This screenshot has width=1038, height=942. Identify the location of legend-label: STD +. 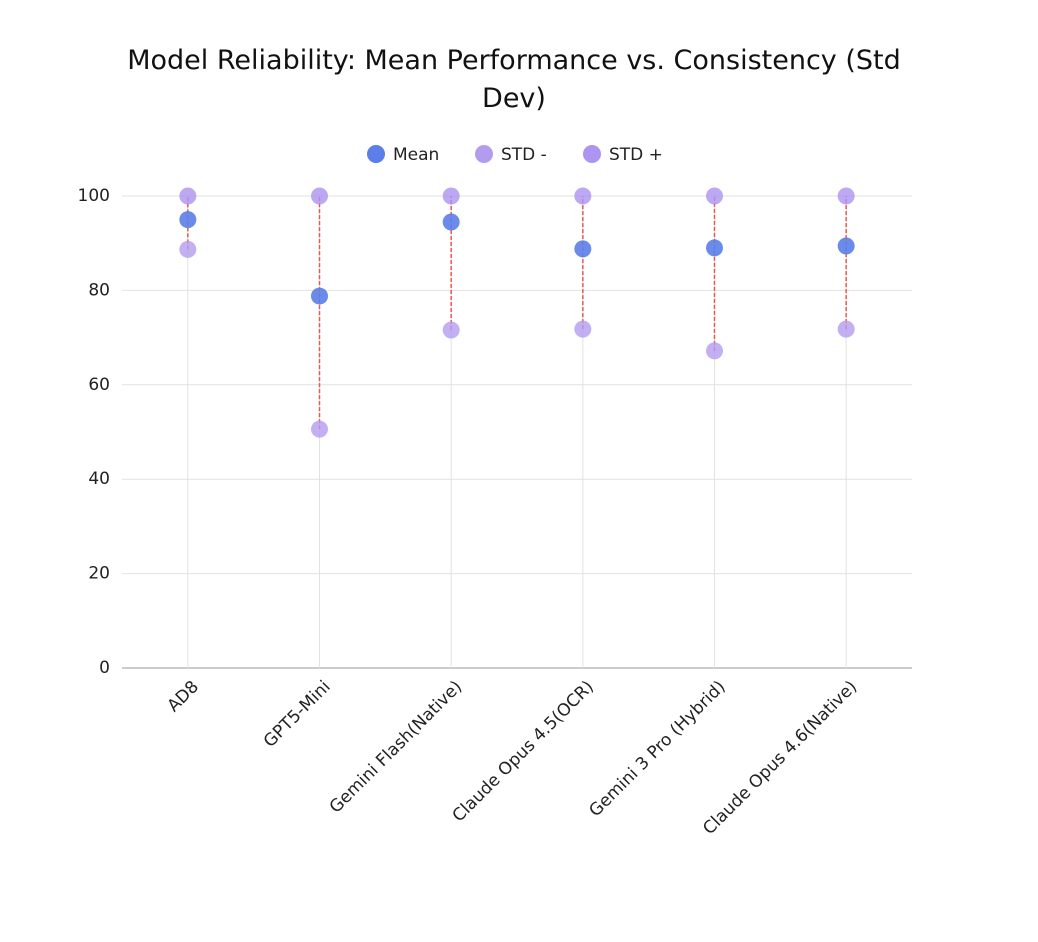
(636, 155).